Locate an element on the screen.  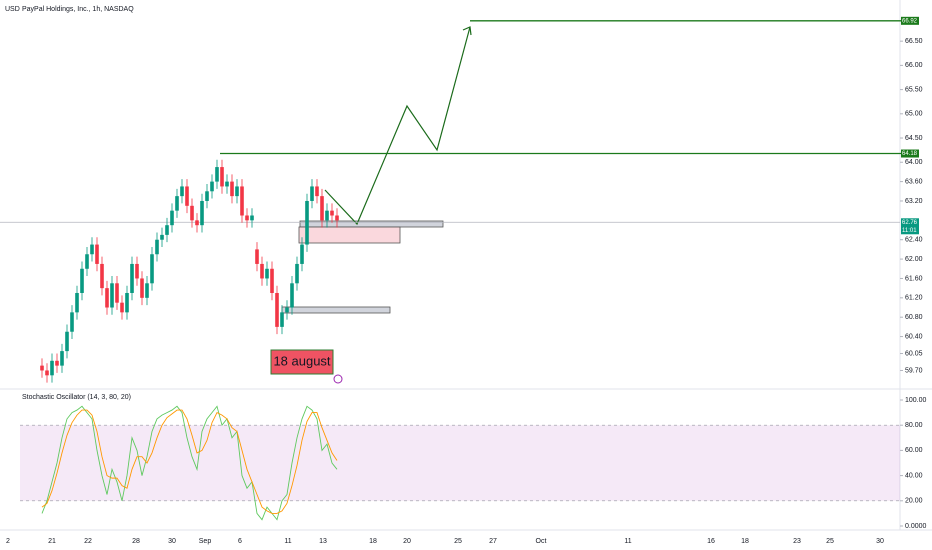
oscillator-line is located at coordinates (189, 463).